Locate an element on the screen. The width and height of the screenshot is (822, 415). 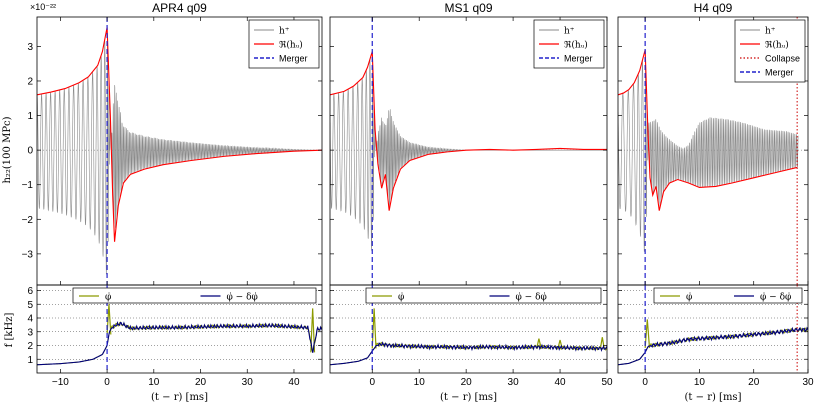
y-tick-label: −1 is located at coordinates (28, 185).